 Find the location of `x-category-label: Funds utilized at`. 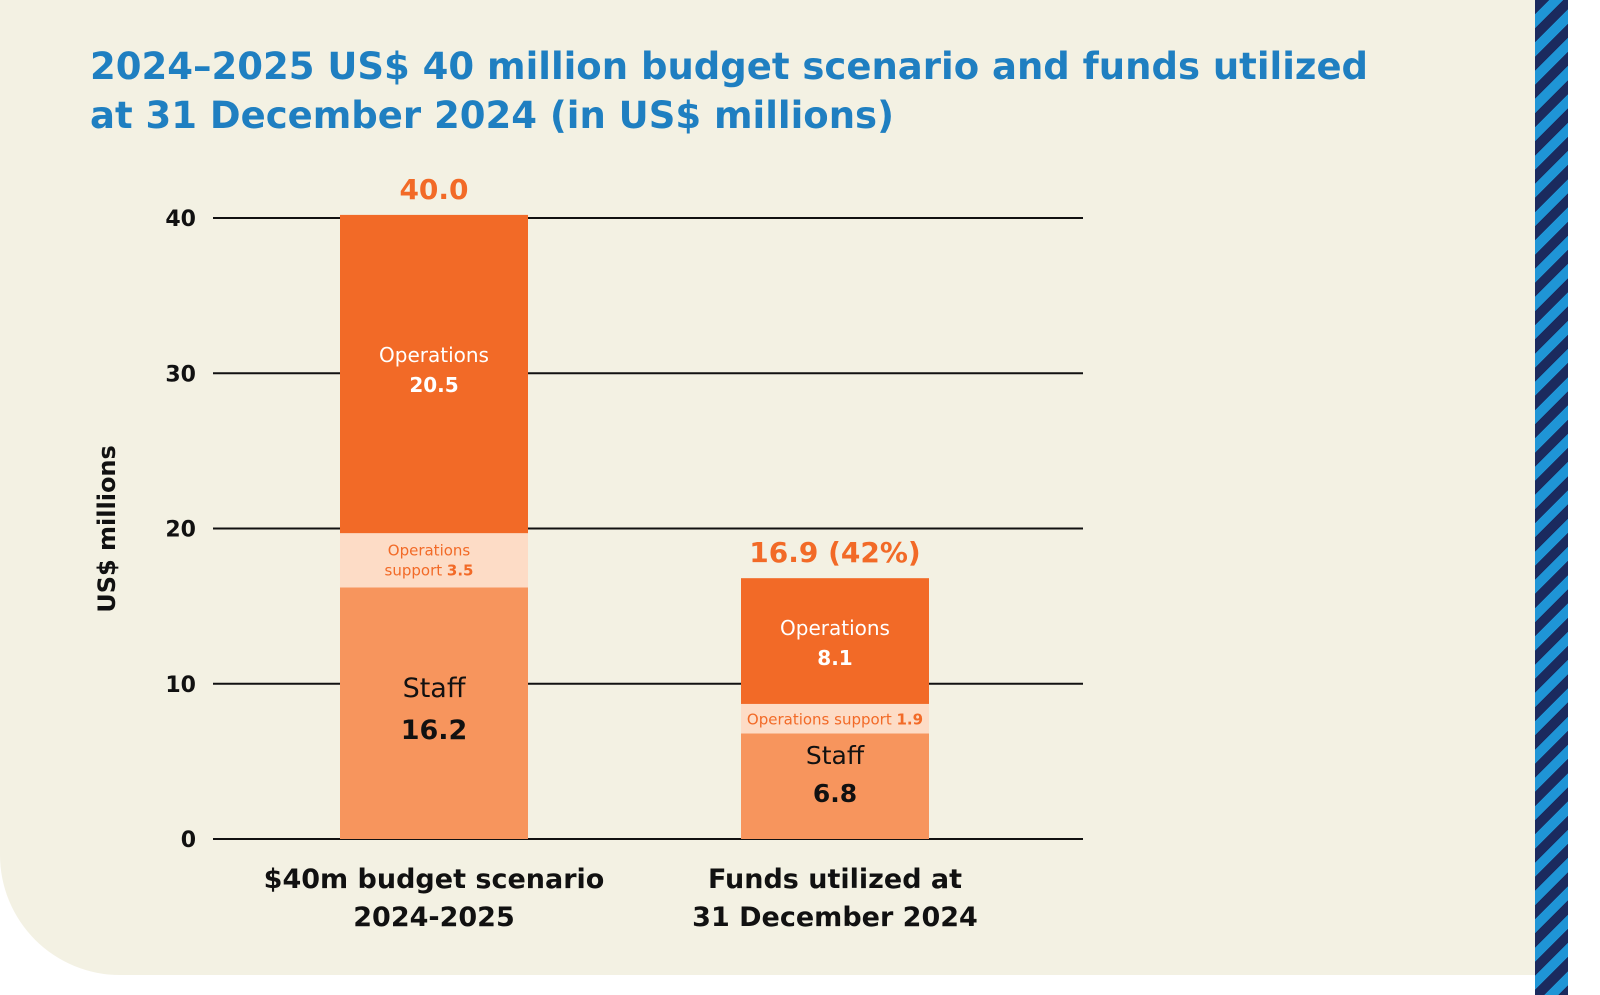

x-category-label: Funds utilized at is located at coordinates (835, 879).